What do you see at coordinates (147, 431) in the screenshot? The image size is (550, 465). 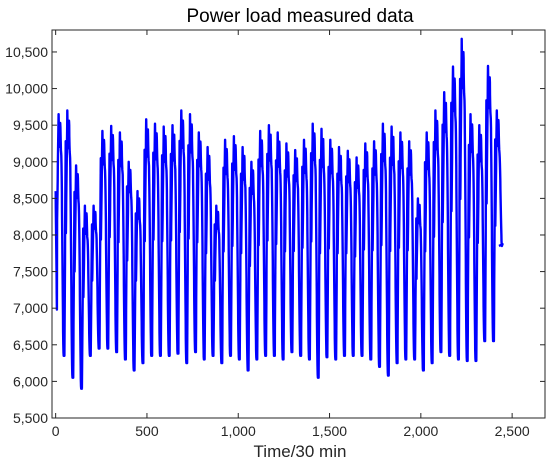 I see `x-tick-label: 500` at bounding box center [147, 431].